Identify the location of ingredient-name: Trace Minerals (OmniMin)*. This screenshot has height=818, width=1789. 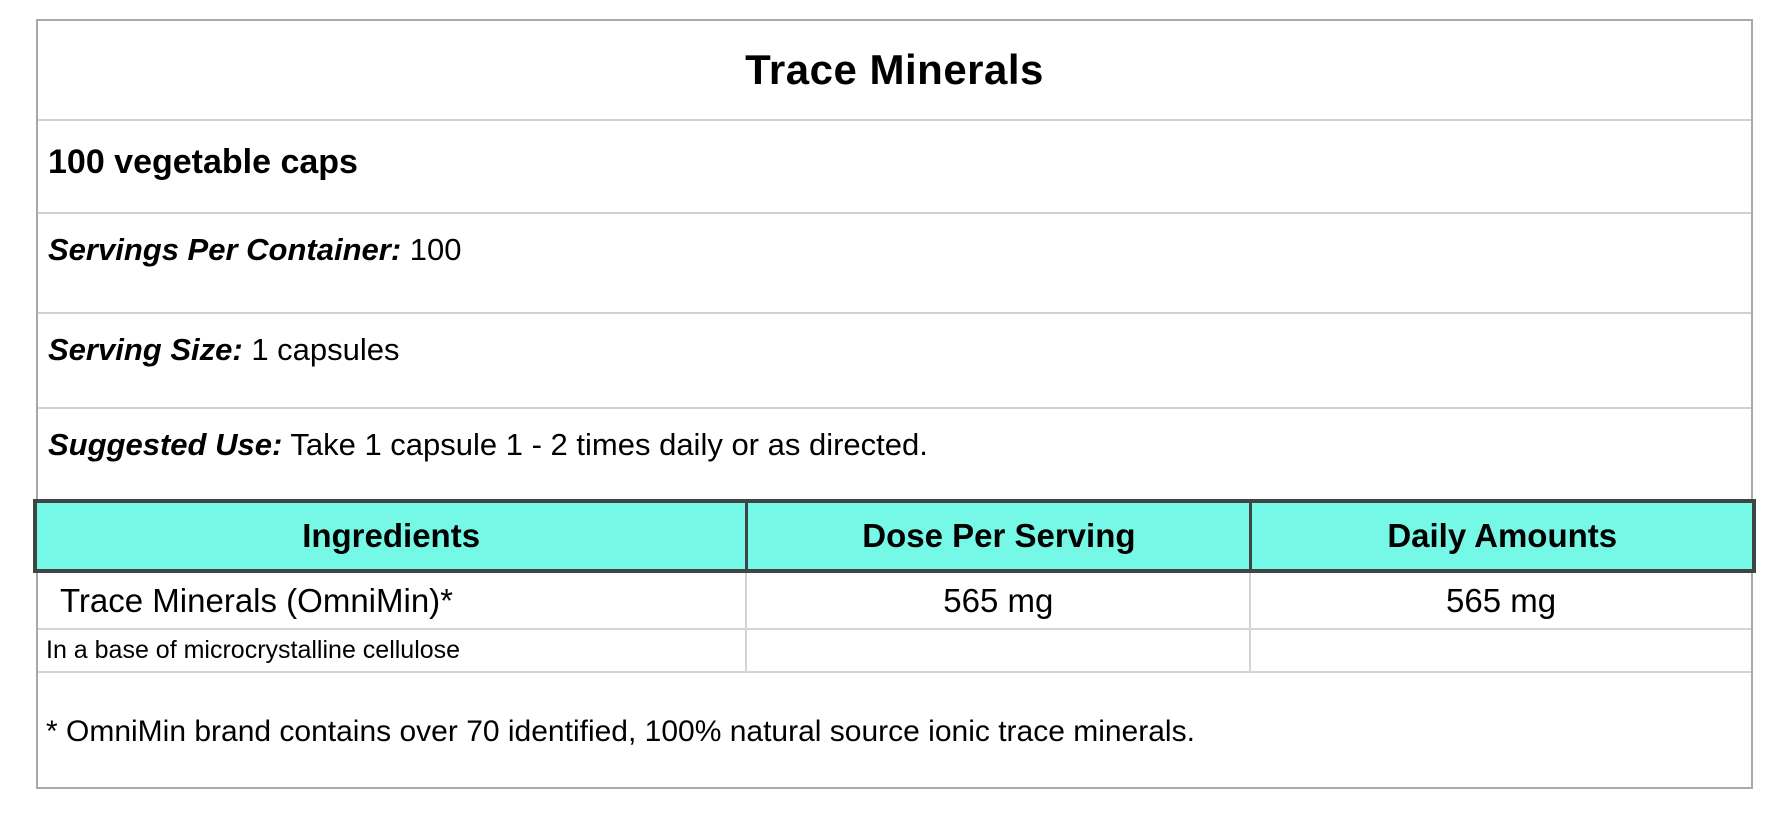
(257, 600).